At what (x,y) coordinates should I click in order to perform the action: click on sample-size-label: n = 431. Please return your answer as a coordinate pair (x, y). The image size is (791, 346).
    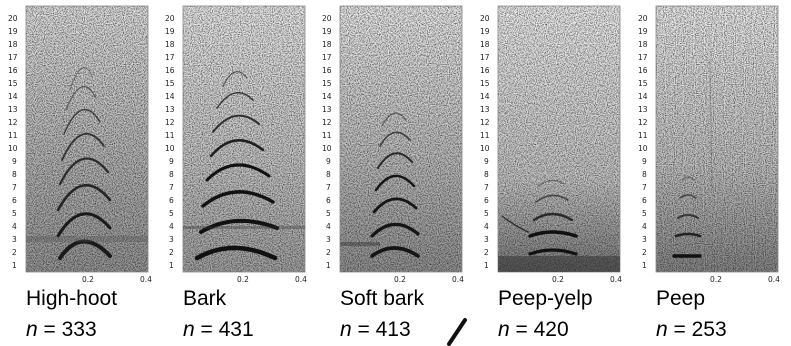
    Looking at the image, I should click on (218, 329).